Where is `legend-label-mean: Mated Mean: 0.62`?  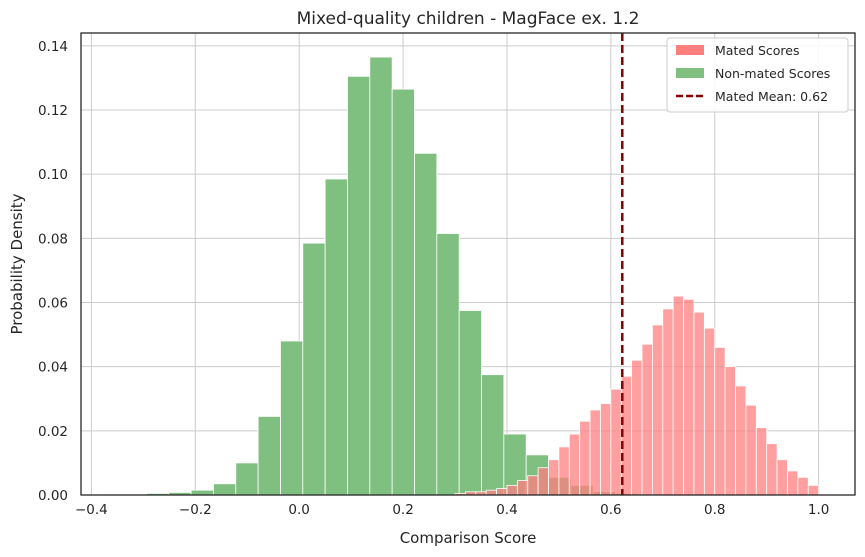
legend-label-mean: Mated Mean: 0.62 is located at coordinates (771, 96).